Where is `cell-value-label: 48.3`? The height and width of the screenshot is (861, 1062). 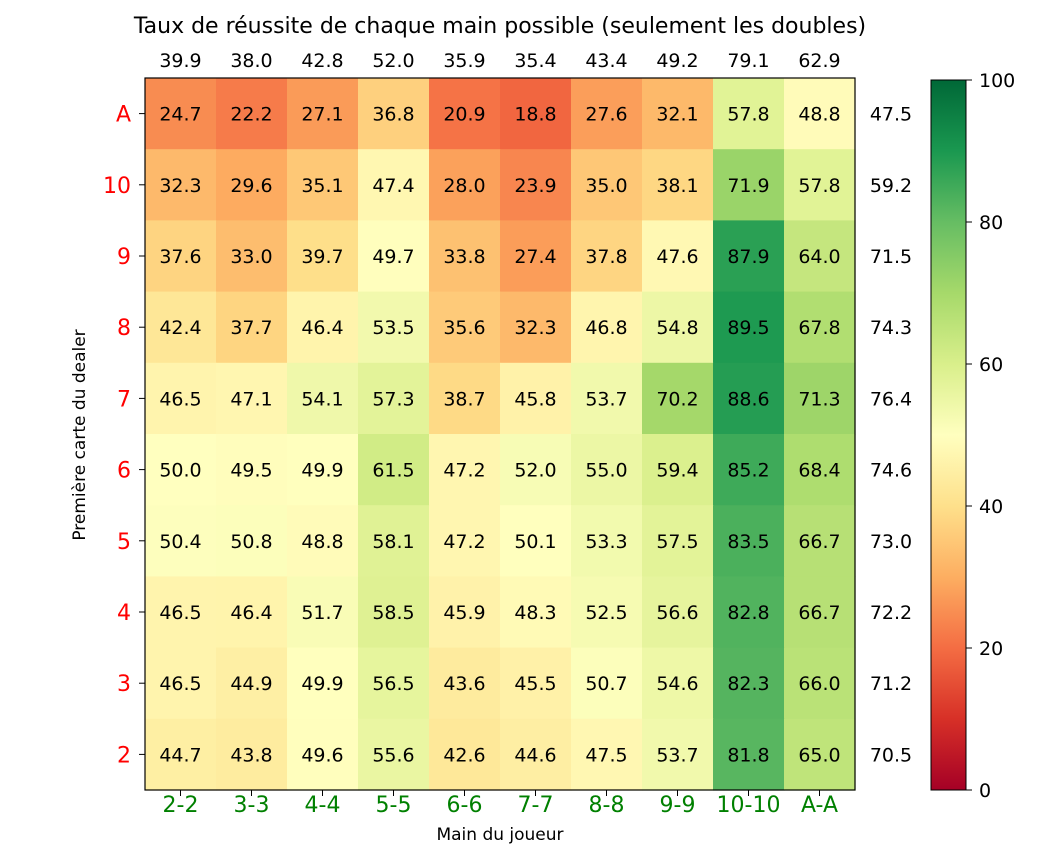
cell-value-label: 48.3 is located at coordinates (535, 613).